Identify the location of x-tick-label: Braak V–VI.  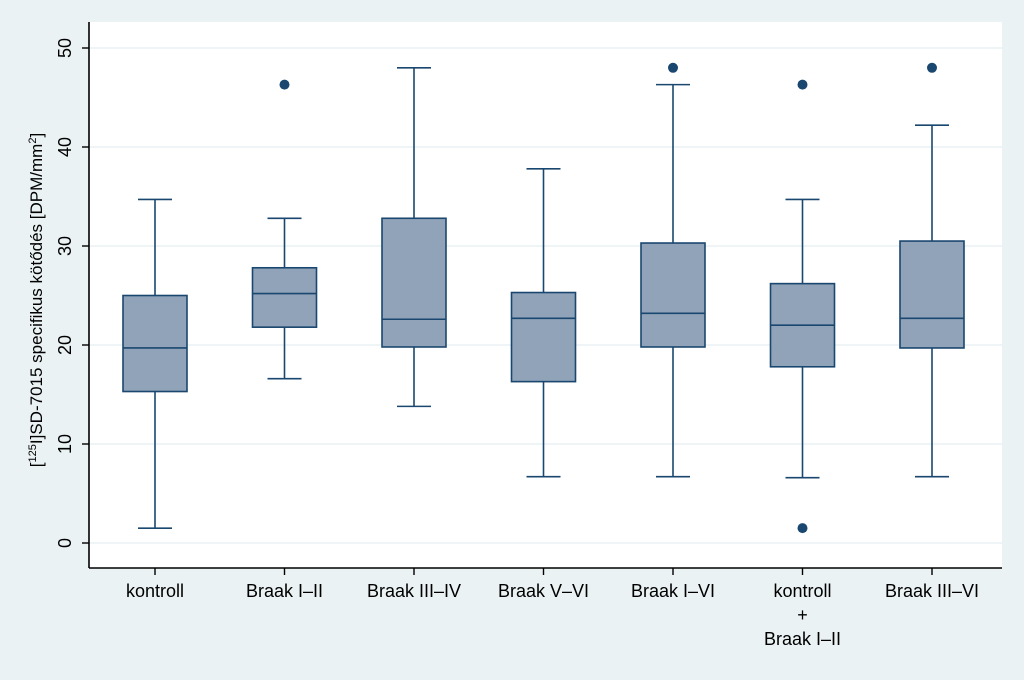
(543, 591).